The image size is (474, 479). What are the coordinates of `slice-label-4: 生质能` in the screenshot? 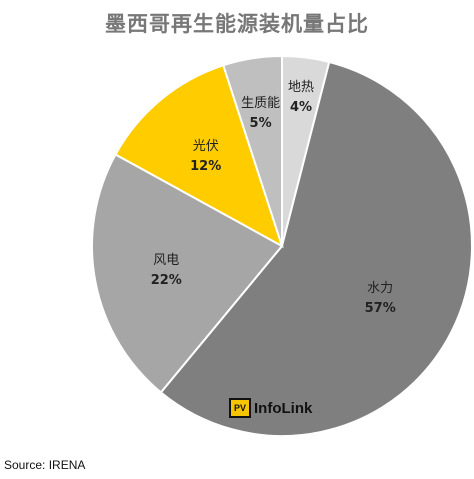 It's located at (260, 103).